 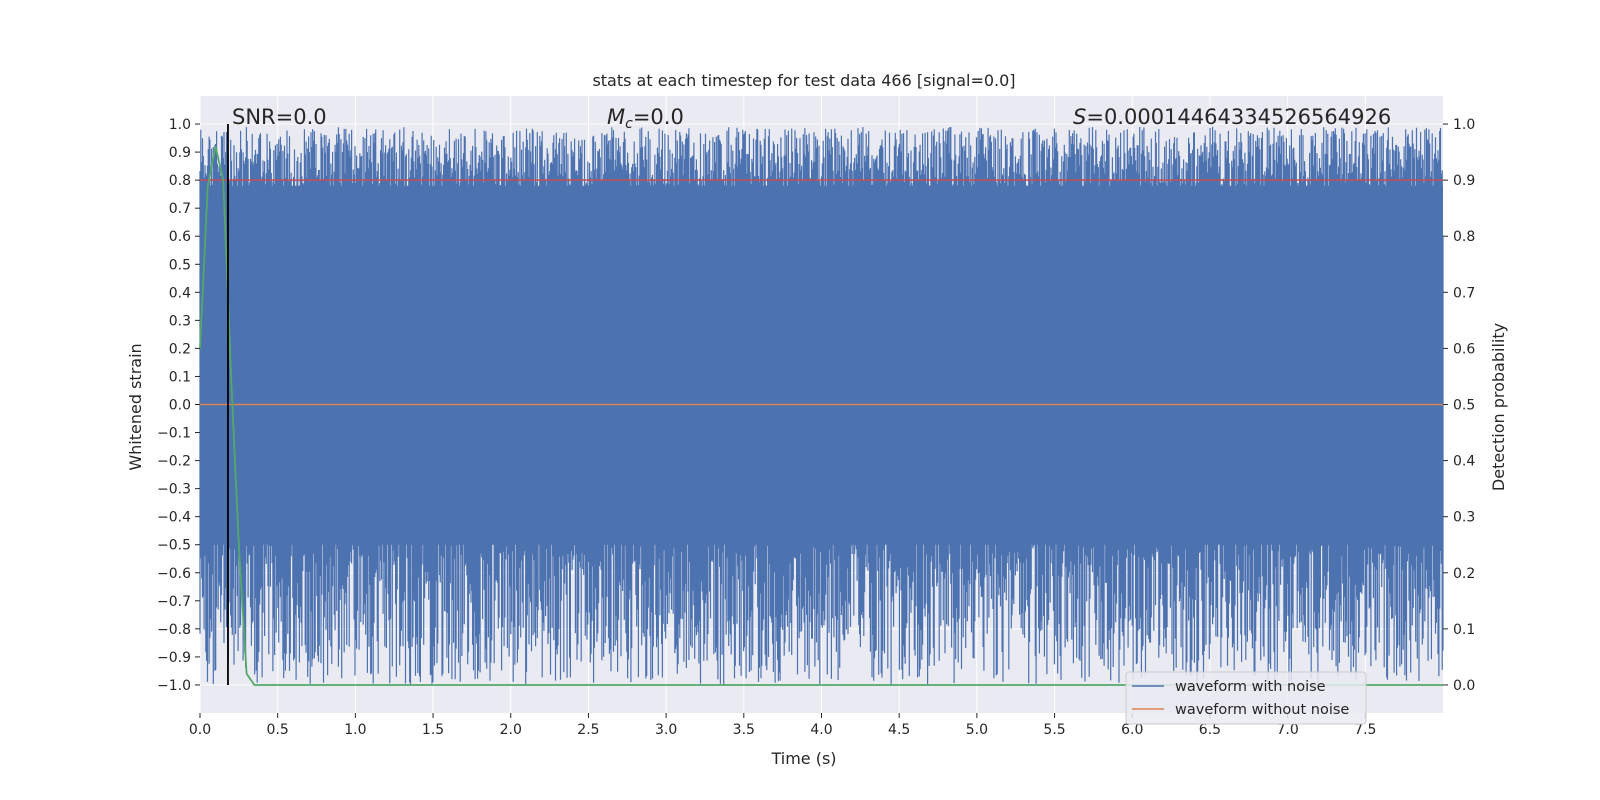 I want to click on x-tick-label: 5.5, so click(x=1054, y=730).